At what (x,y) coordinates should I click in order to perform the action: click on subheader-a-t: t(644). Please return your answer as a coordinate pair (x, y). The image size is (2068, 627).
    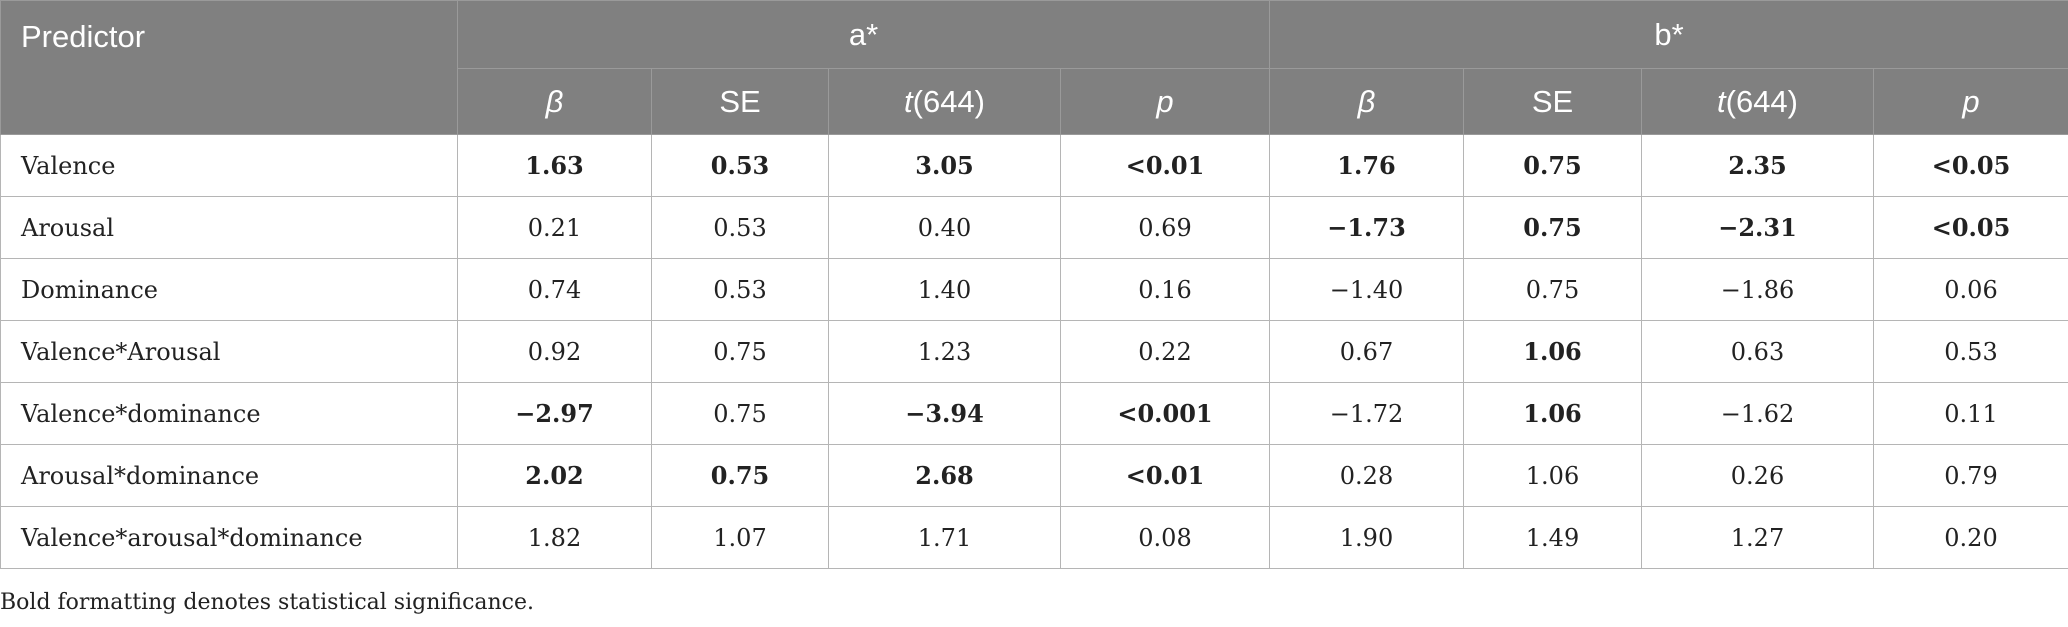
    Looking at the image, I should click on (944, 101).